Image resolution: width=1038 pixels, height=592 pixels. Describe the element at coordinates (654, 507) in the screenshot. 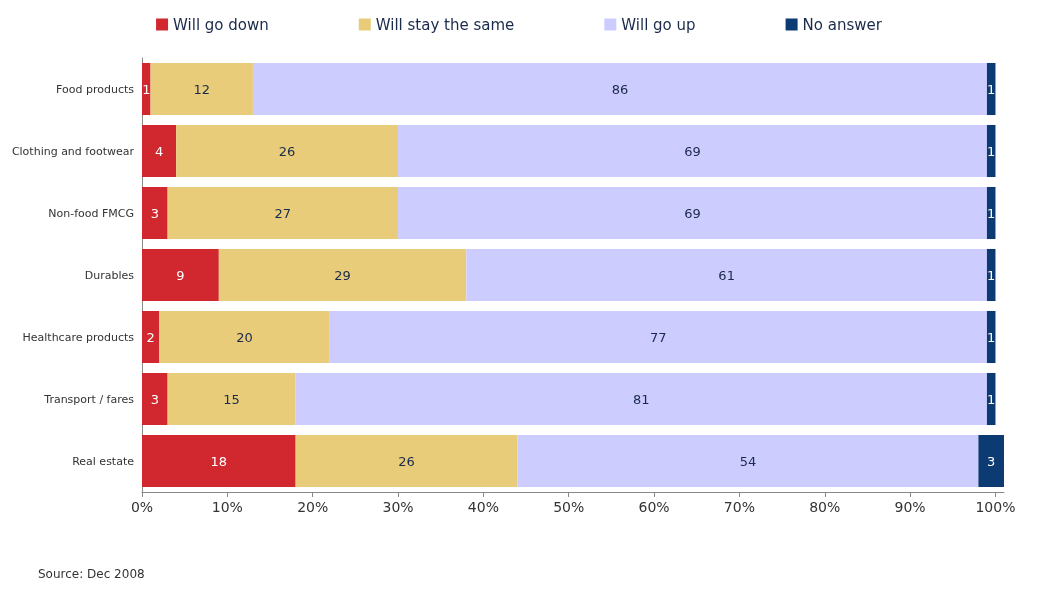

I see `x-tick-label: 60%` at that location.